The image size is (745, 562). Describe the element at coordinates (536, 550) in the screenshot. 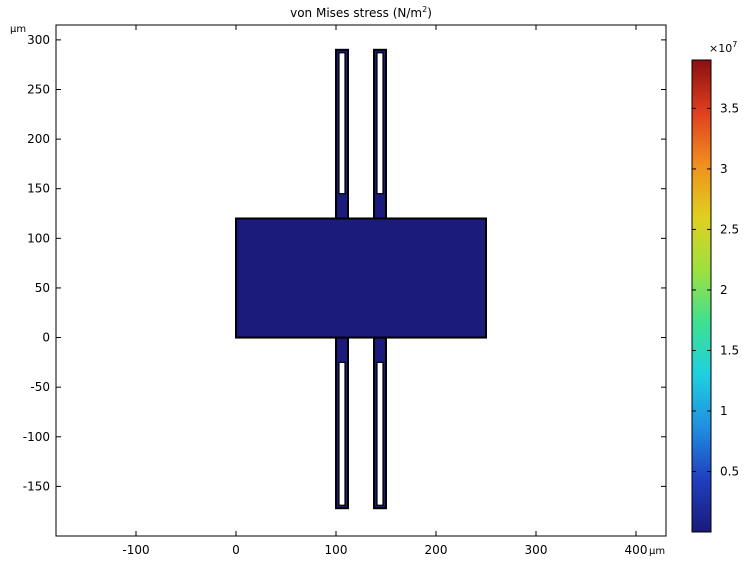

I see `x-tick-label: 300` at that location.